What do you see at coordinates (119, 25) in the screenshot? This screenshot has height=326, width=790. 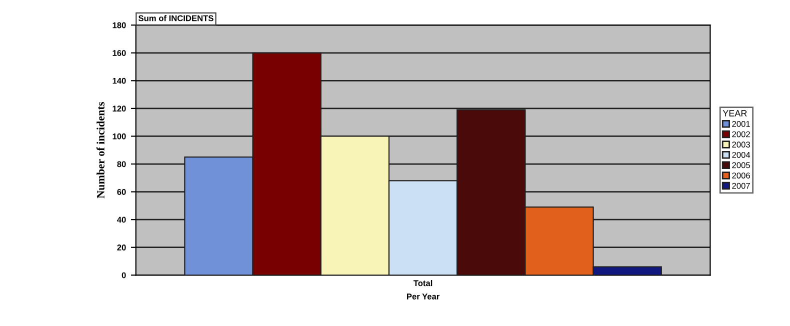 I see `y-tick-label: 180` at bounding box center [119, 25].